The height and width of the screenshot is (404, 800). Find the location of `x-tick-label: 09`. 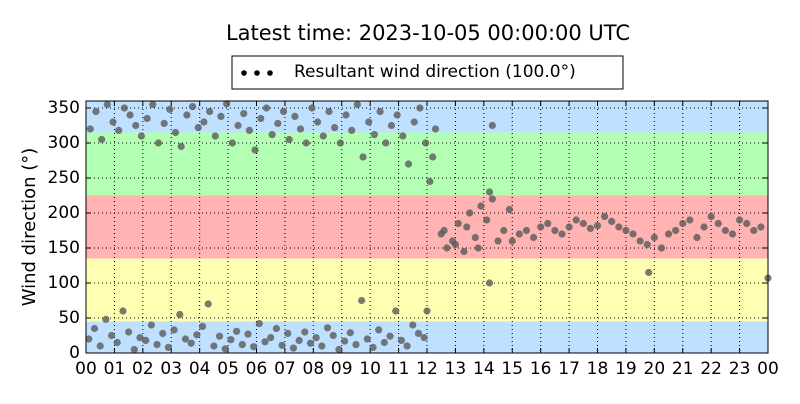

x-tick-label: 09 is located at coordinates (342, 369).